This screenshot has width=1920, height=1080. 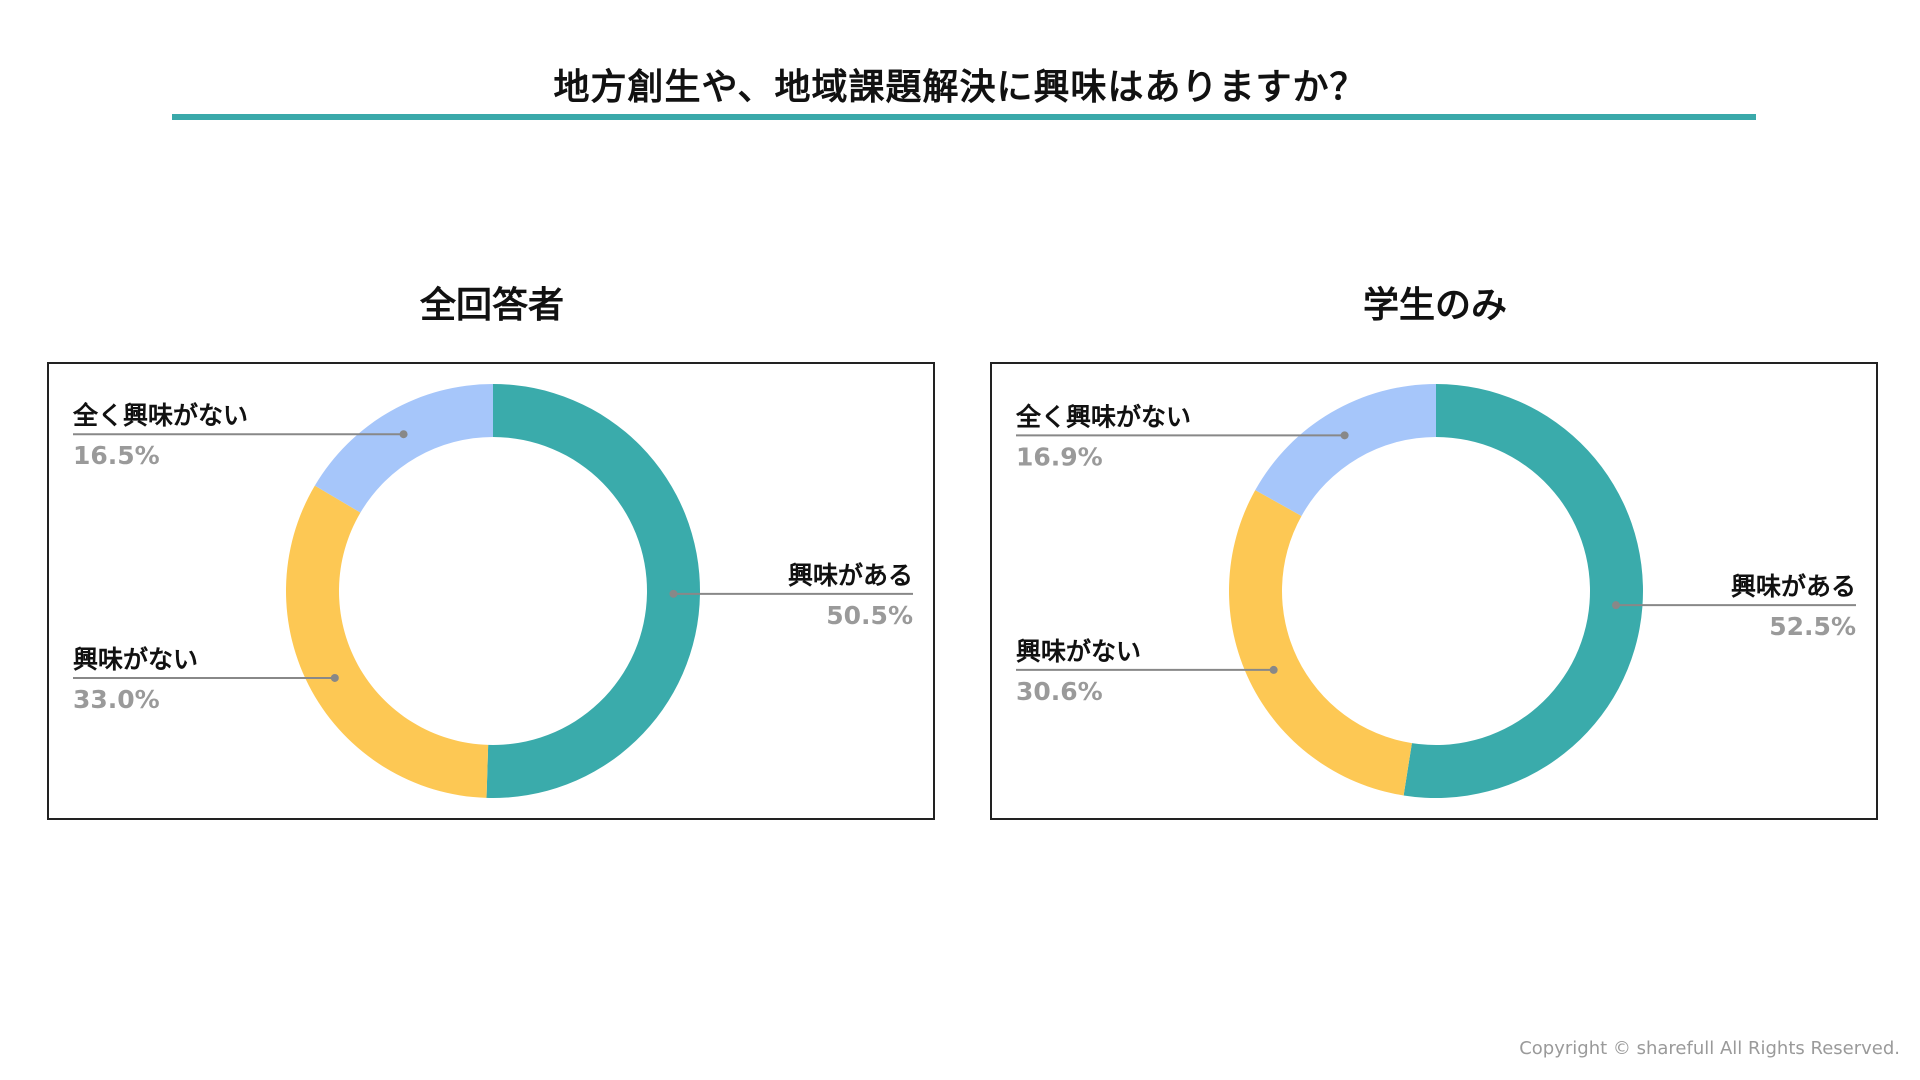 What do you see at coordinates (869, 615) in the screenshot?
I see `slice-value-interested: 50.5%` at bounding box center [869, 615].